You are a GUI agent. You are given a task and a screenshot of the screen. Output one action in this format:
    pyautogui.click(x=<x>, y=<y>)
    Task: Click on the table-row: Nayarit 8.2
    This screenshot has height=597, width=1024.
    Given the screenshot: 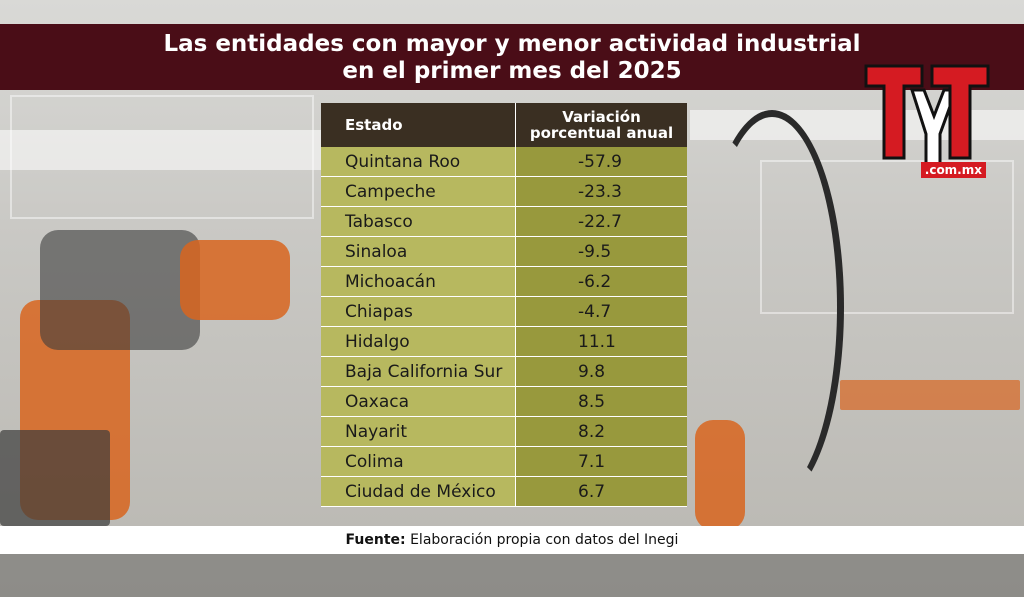 What is the action you would take?
    pyautogui.click(x=504, y=431)
    